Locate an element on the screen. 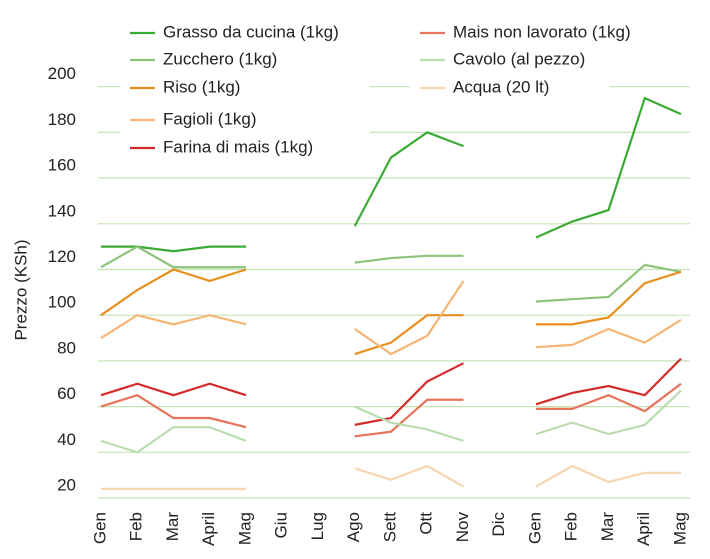  y-tick-label: 180 is located at coordinates (62, 119).